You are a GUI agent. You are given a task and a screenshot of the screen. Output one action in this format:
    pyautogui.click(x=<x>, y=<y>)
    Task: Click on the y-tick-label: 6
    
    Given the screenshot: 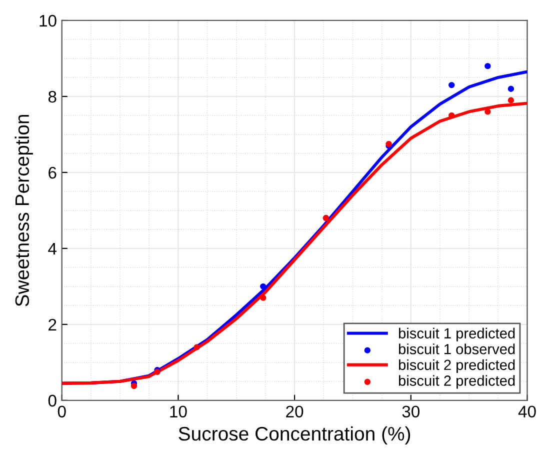 What is the action you would take?
    pyautogui.click(x=52, y=172)
    